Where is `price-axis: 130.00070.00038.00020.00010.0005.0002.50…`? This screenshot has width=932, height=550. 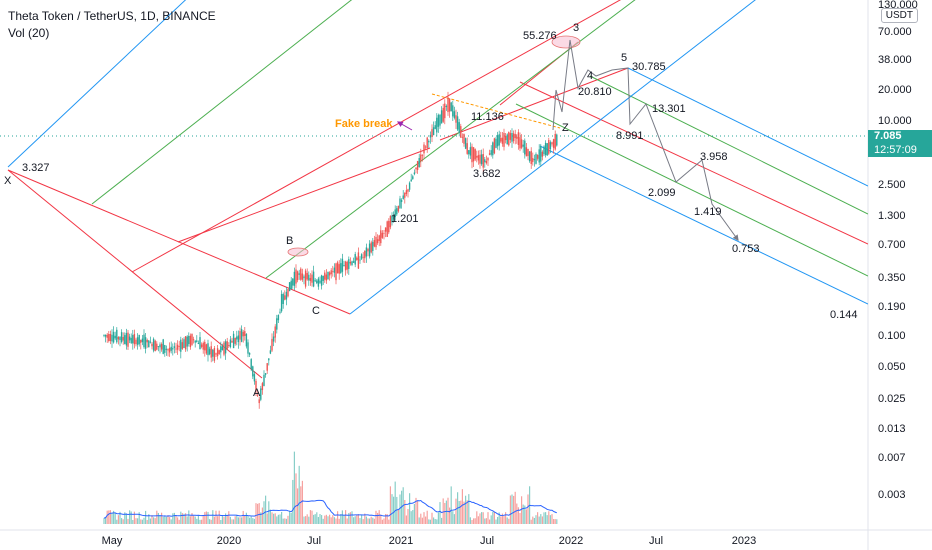
price-axis: 130.00070.00038.00020.00010.0005.0002.50… is located at coordinates (898, 250).